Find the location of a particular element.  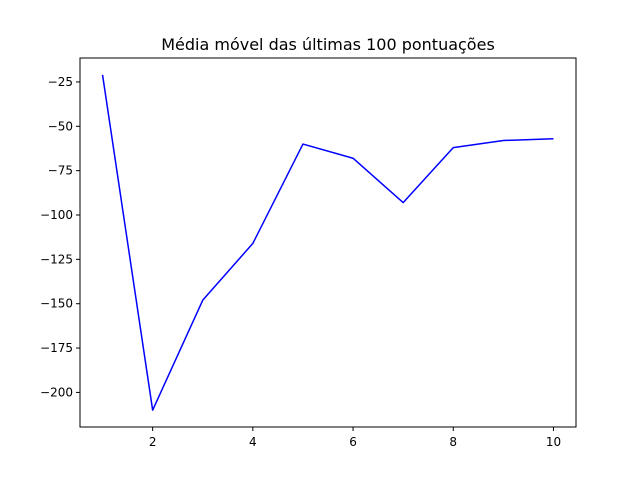

y-tick-label: −150 is located at coordinates (56, 304).